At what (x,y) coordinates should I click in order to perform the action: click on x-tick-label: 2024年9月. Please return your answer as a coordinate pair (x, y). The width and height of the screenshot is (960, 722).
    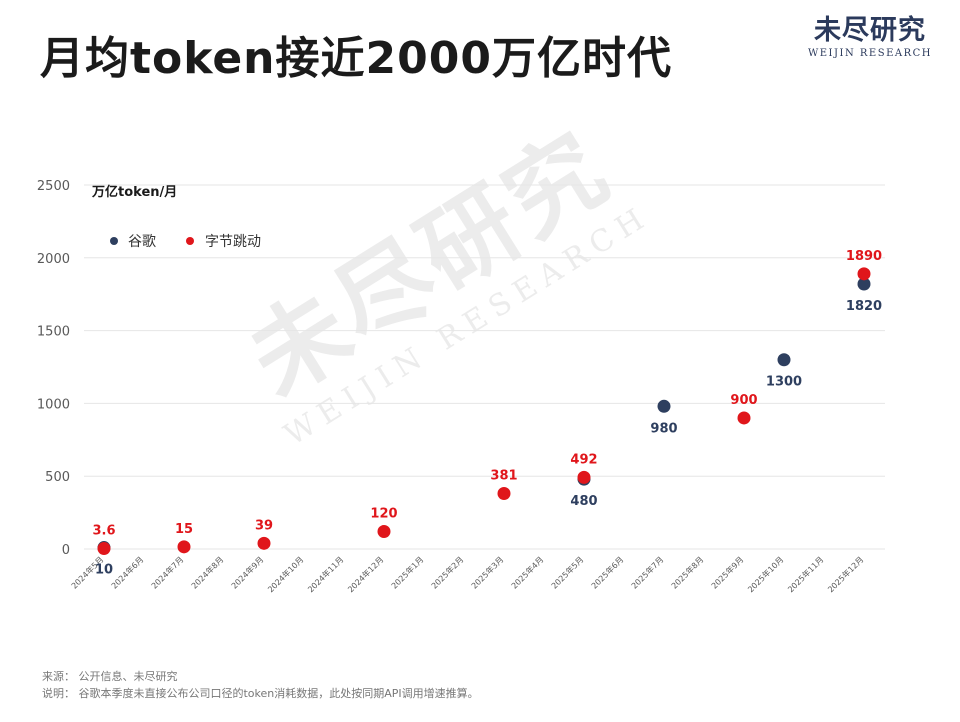
    Looking at the image, I should click on (247, 572).